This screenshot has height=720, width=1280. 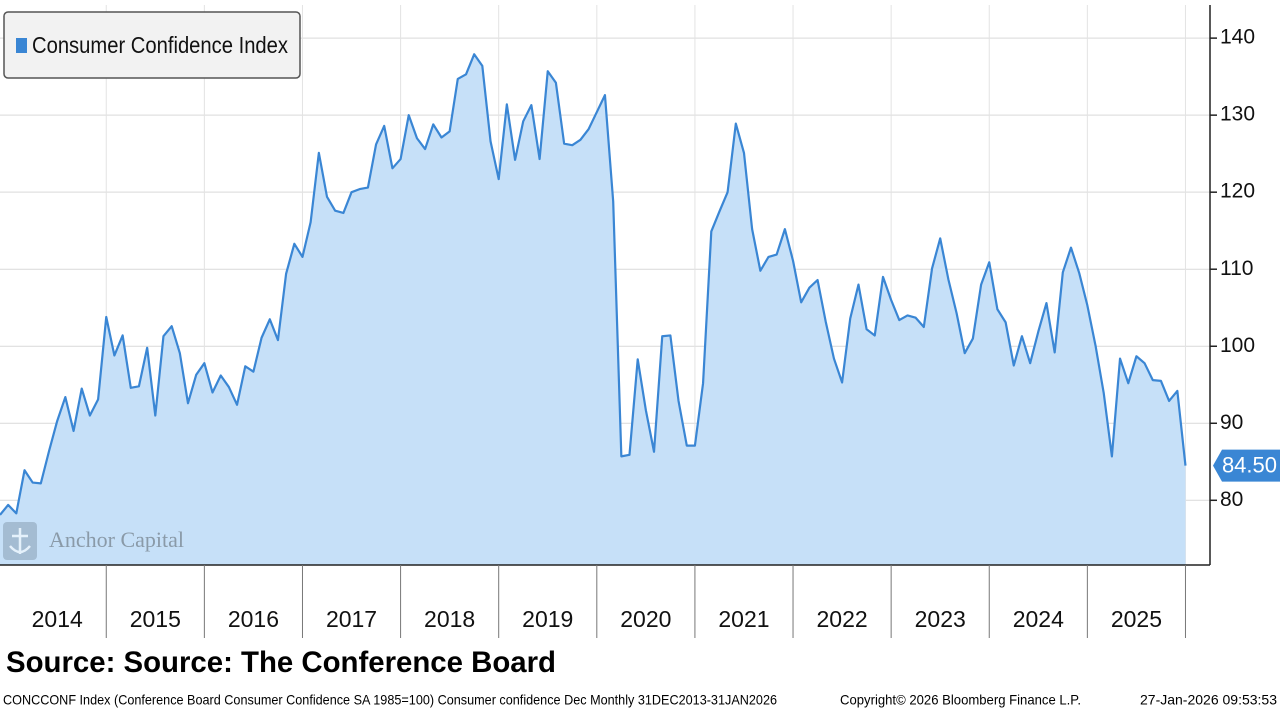 I want to click on legend-box, so click(x=152, y=45).